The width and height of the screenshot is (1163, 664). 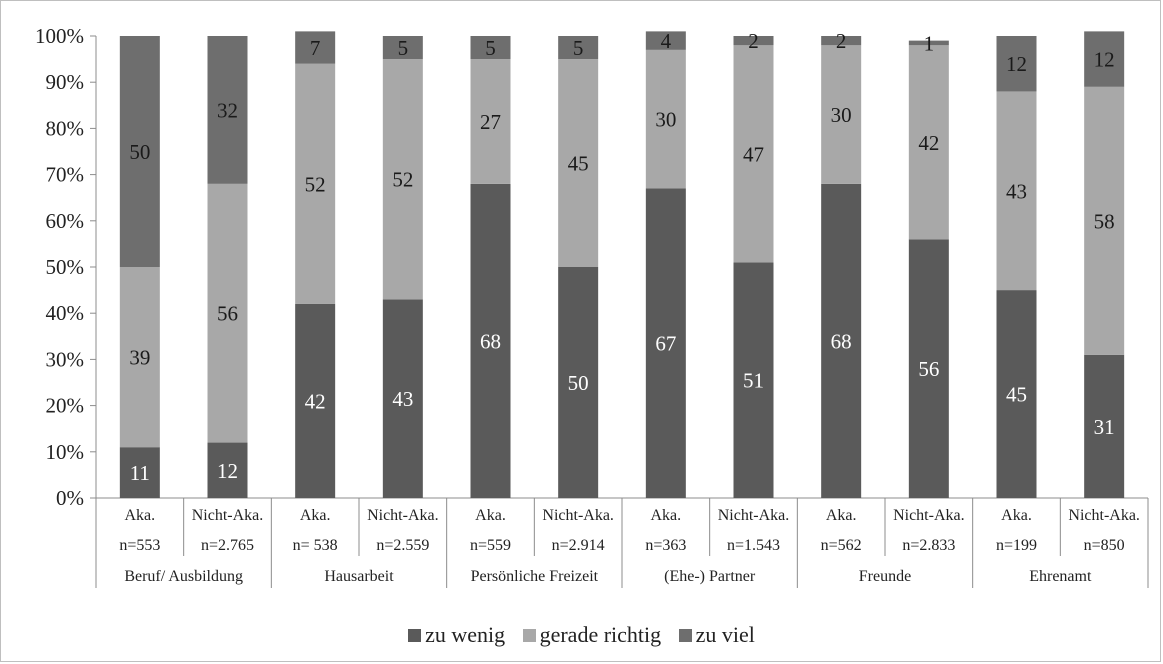 I want to click on data-label: 7, so click(x=315, y=48).